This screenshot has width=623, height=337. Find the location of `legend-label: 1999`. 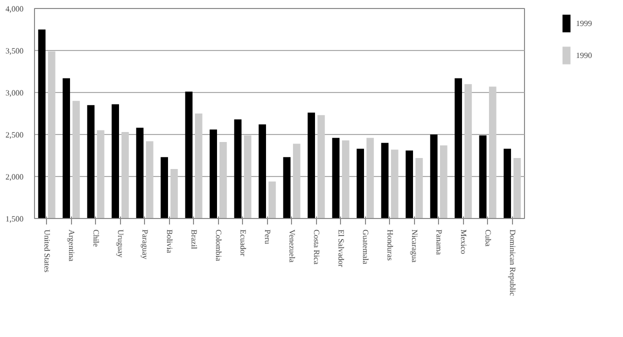

legend-label: 1999 is located at coordinates (584, 23).